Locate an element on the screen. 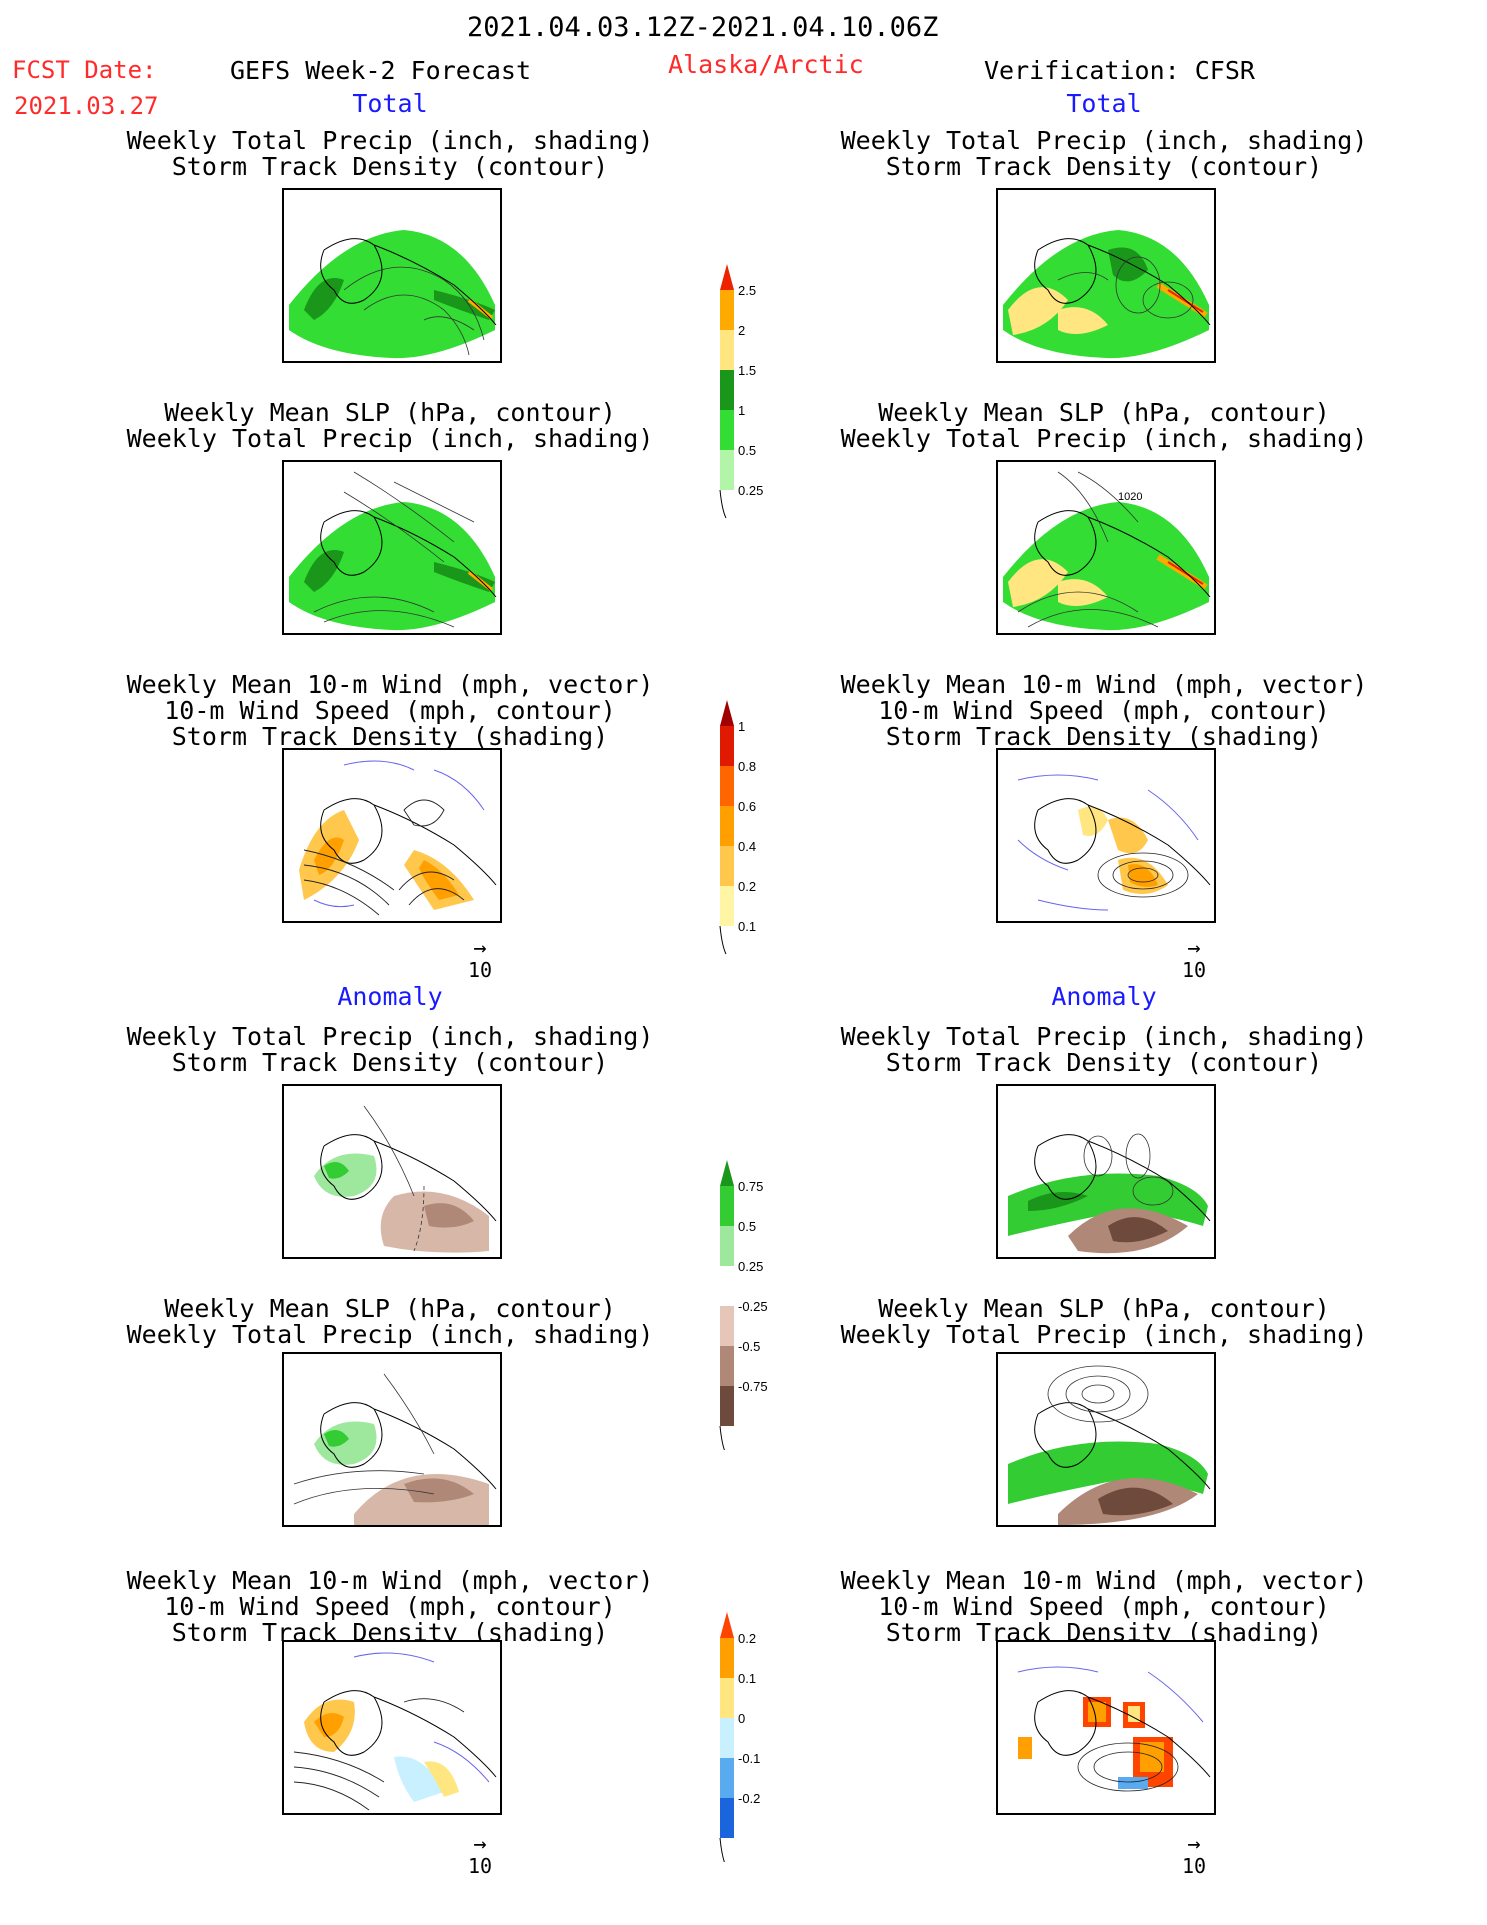  colorbar-tick-label: -0.75 is located at coordinates (753, 1386).